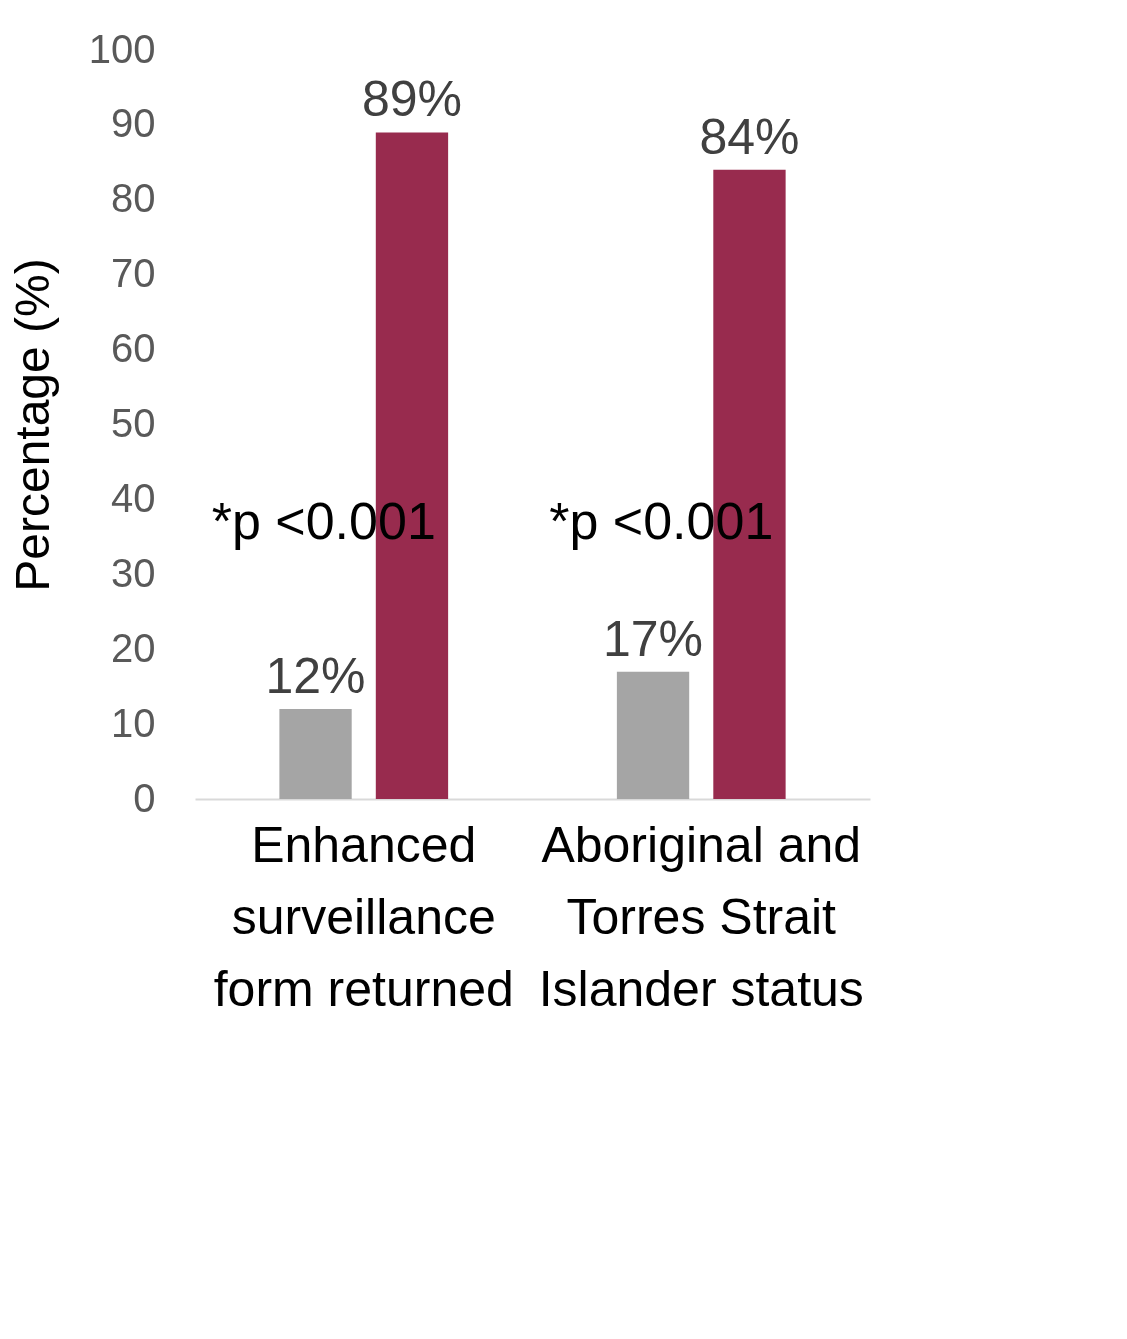  Describe the element at coordinates (133, 123) in the screenshot. I see `y-tick-label: 90` at that location.